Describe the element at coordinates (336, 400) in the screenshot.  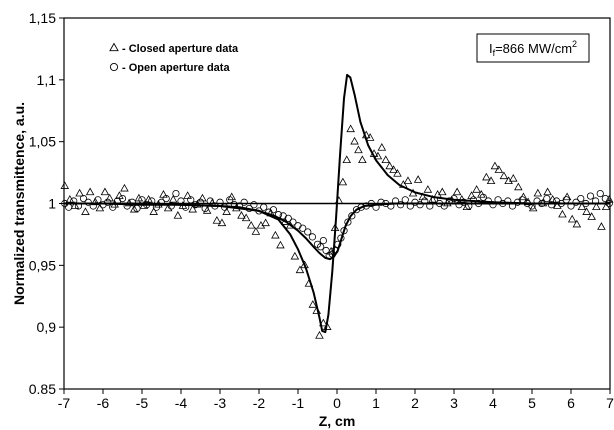
I see `x-axis-ticks: -7 -6 -5 -4 -3 -2 -1 0 1 2 3 4 5 6 7` at that location.